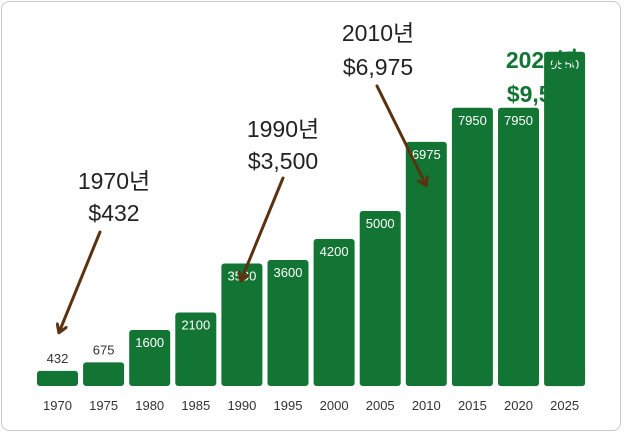 The width and height of the screenshot is (624, 434). Describe the element at coordinates (288, 405) in the screenshot. I see `x-tick-1995: 1995` at that location.